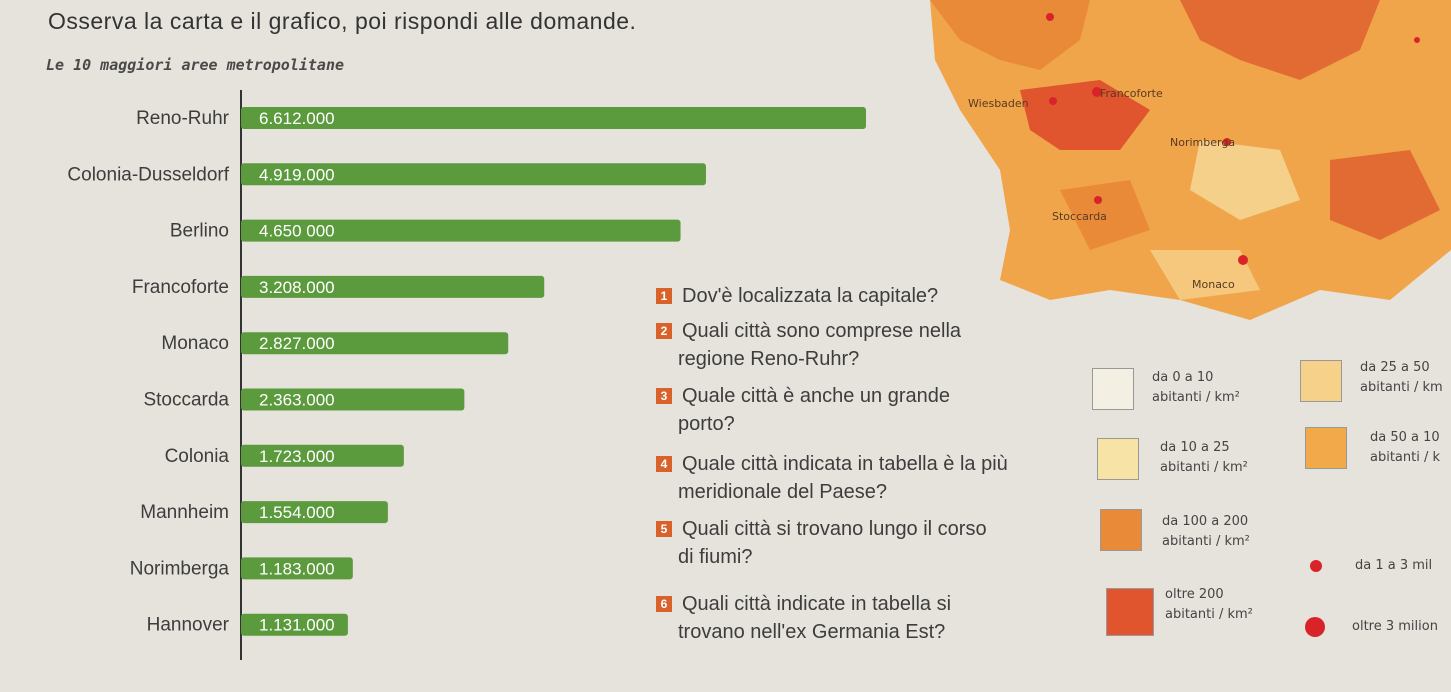 This screenshot has height=692, width=1451. Describe the element at coordinates (297, 287) in the screenshot. I see `value-label-francoforte: 3.208.000` at that location.